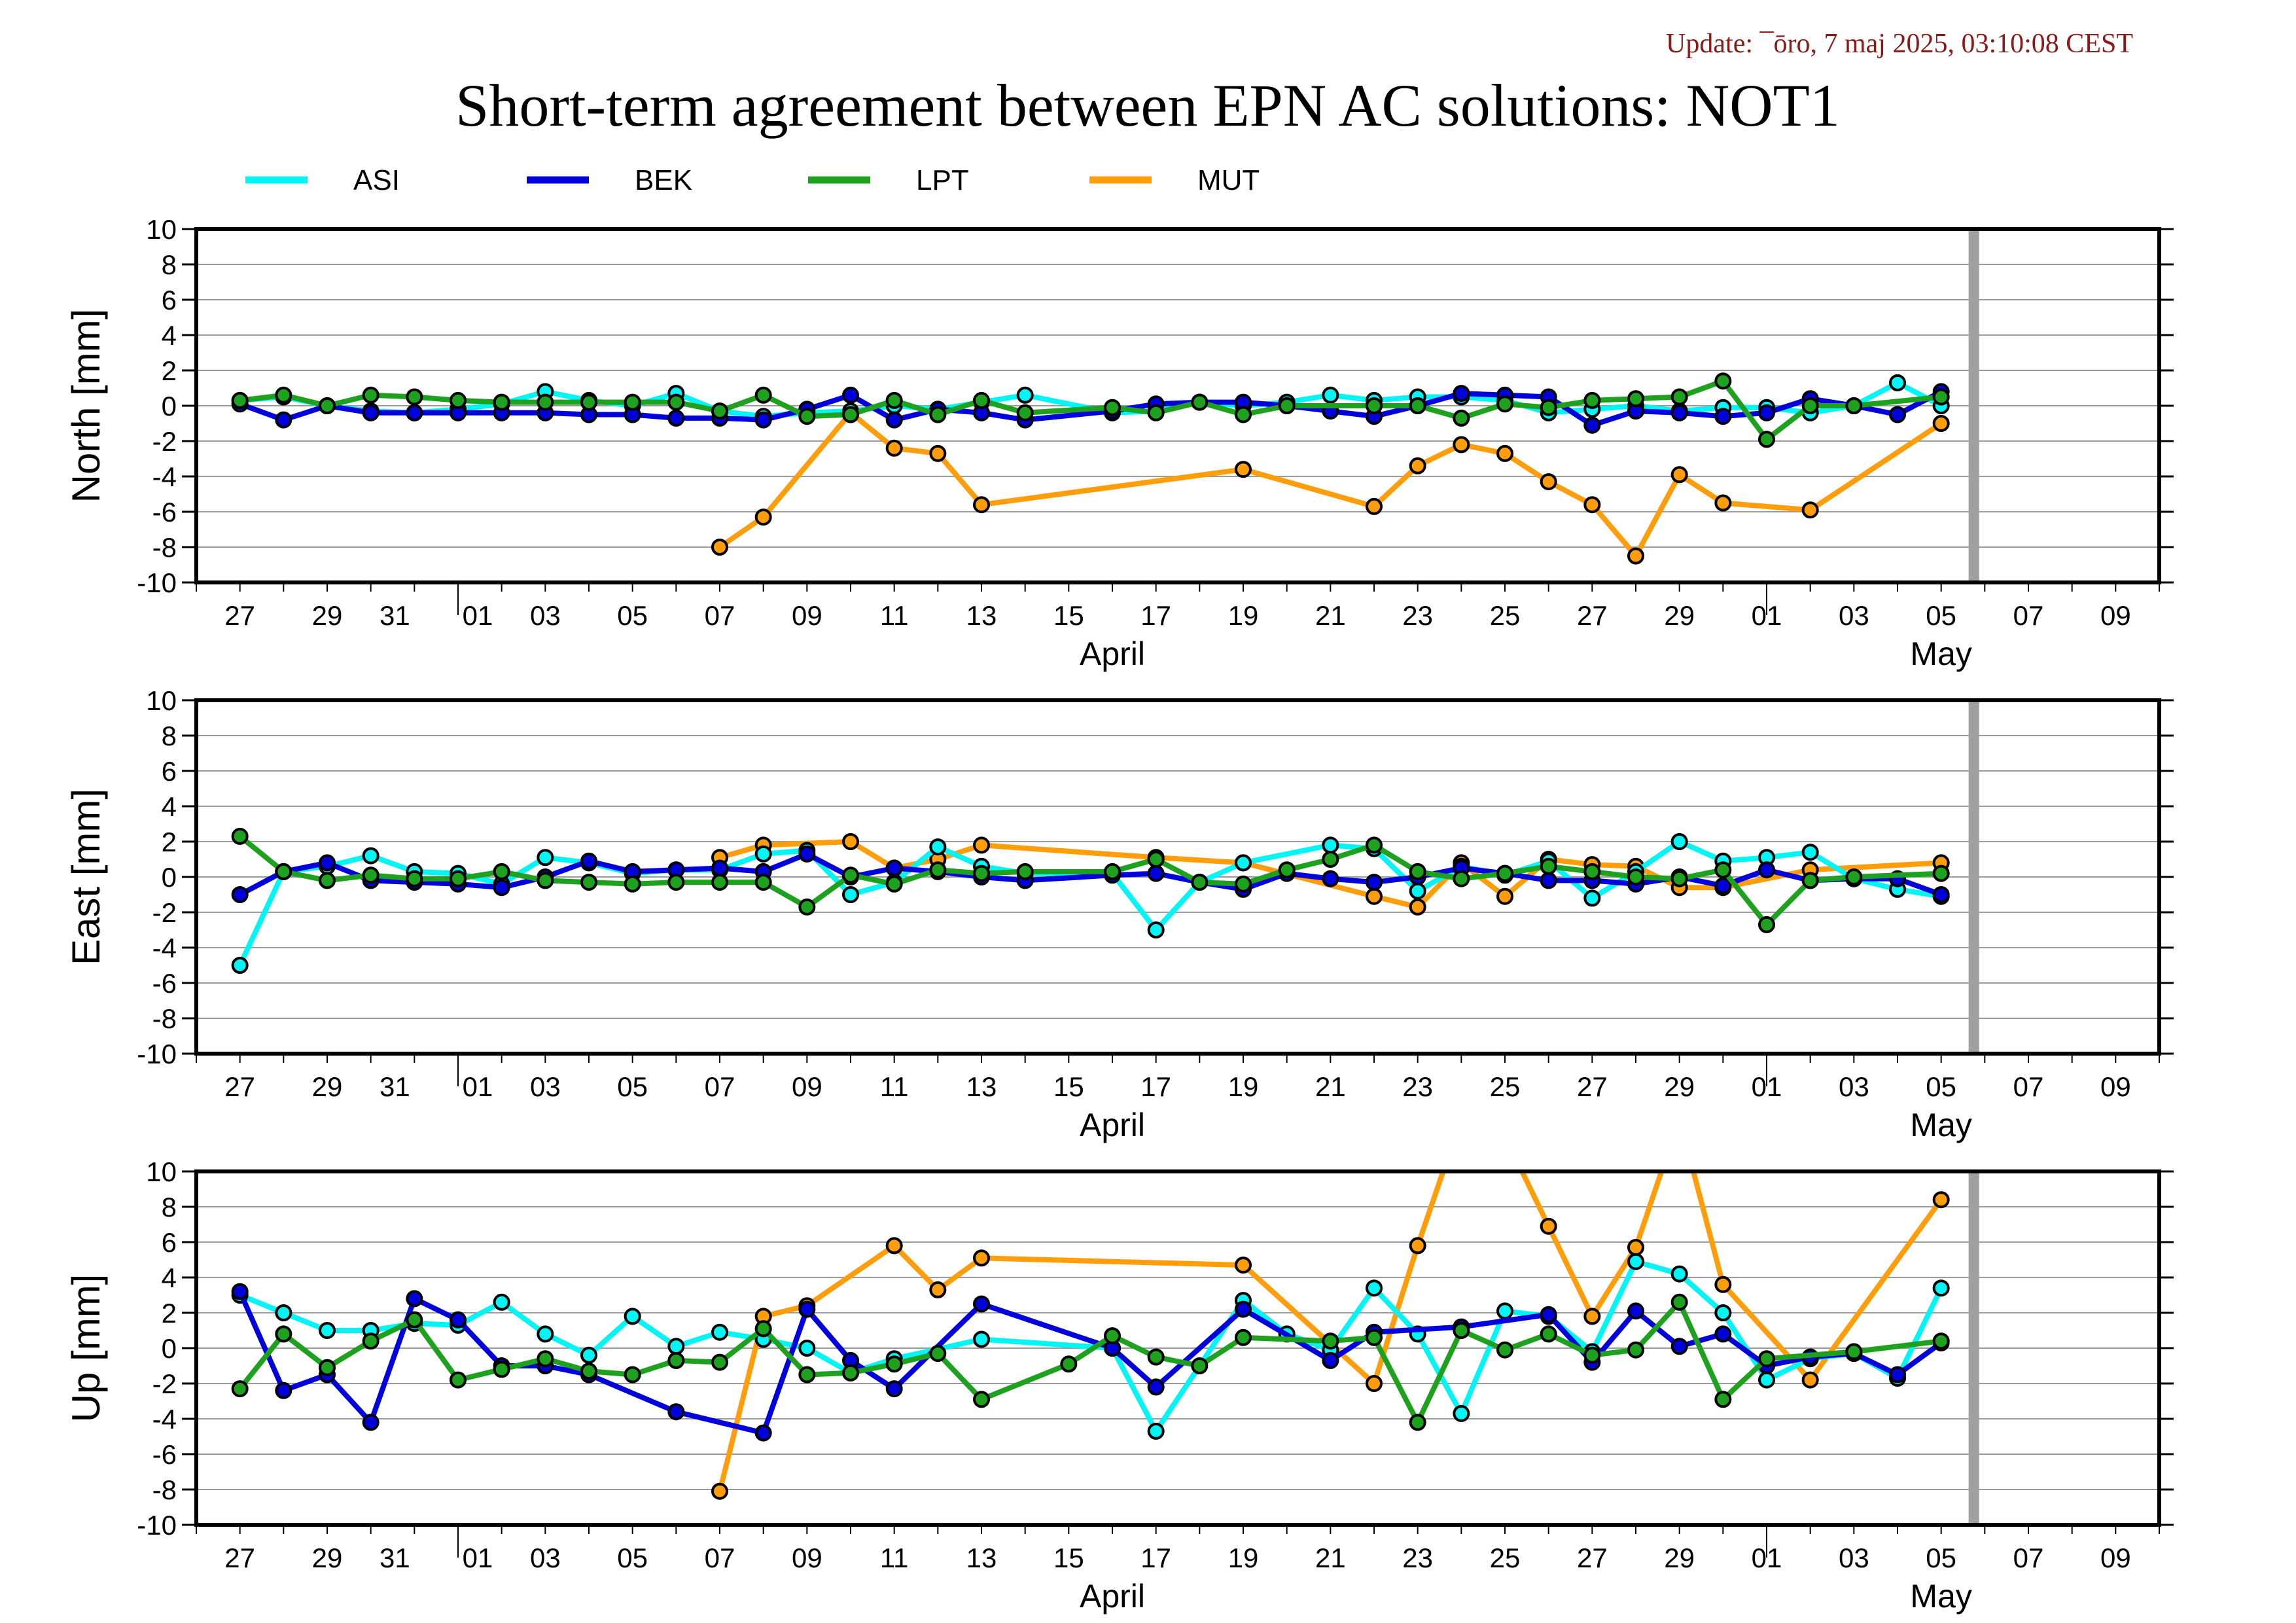 This screenshot has width=2296, height=1623. Describe the element at coordinates (157, 582) in the screenshot. I see `y-tick-label: -10` at that location.